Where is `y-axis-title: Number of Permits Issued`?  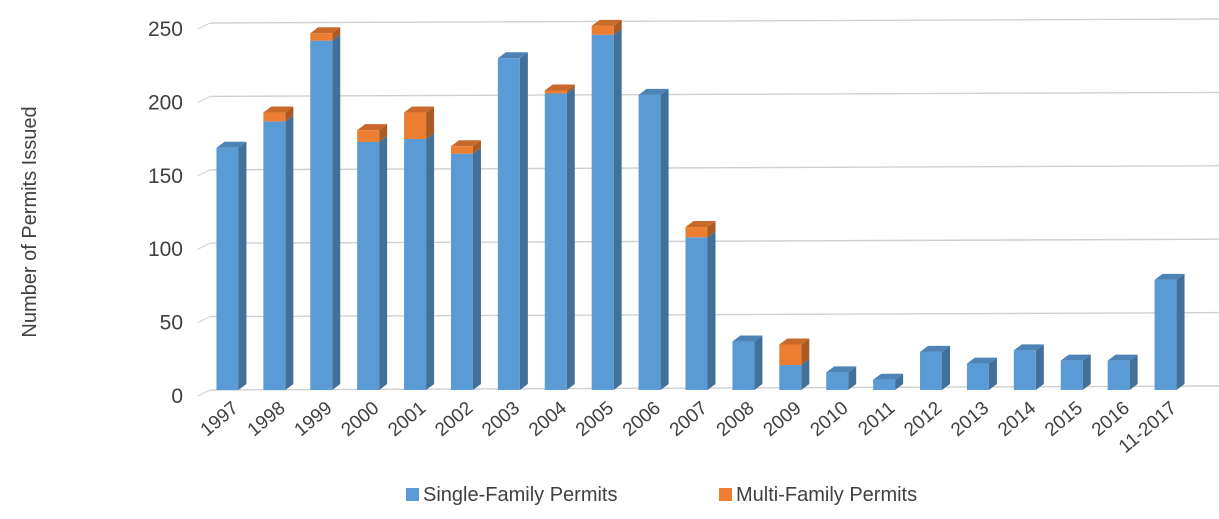 y-axis-title: Number of Permits Issued is located at coordinates (30, 221).